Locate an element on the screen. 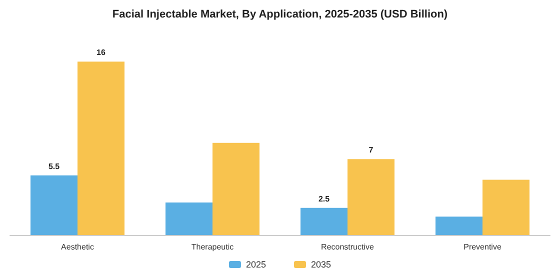 The width and height of the screenshot is (560, 280). data-label: 5.5 is located at coordinates (54, 166).